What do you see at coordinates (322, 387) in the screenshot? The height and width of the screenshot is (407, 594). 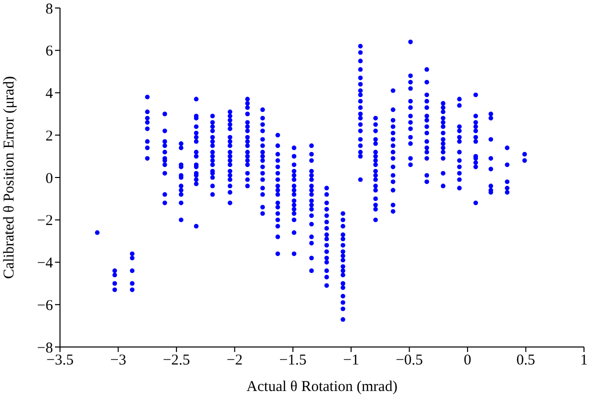 I see `x-axis-title: Actual θ Rotation (mrad)` at bounding box center [322, 387].